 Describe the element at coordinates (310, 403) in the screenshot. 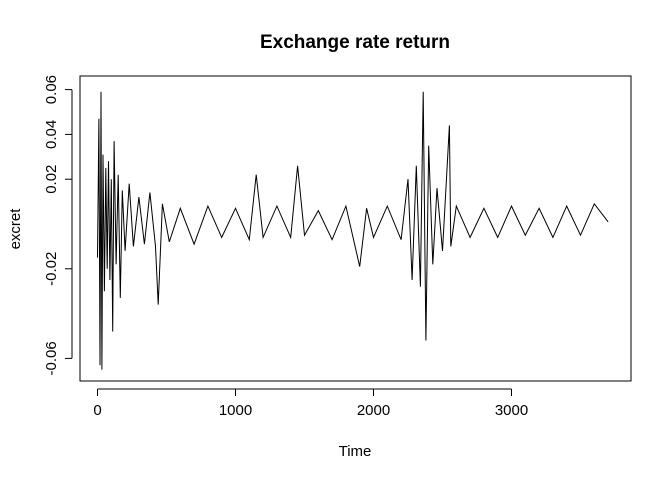

I see `x-axis: 0 1000 2000 3000` at that location.